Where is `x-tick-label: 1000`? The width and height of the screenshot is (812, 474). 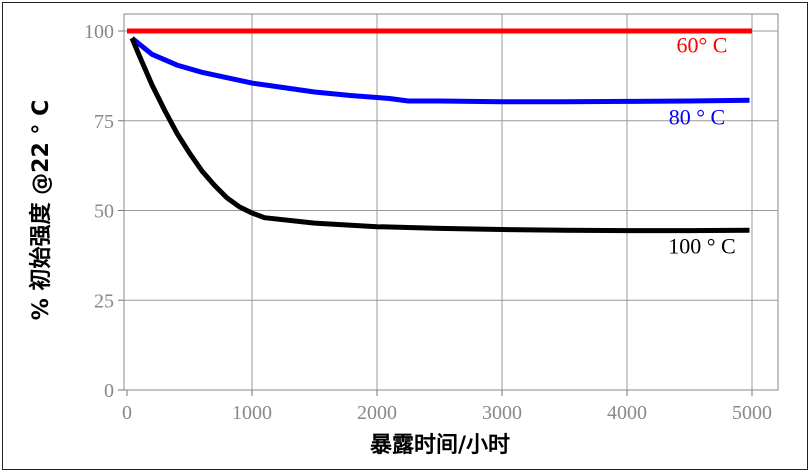 x-tick-label: 1000 is located at coordinates (252, 413).